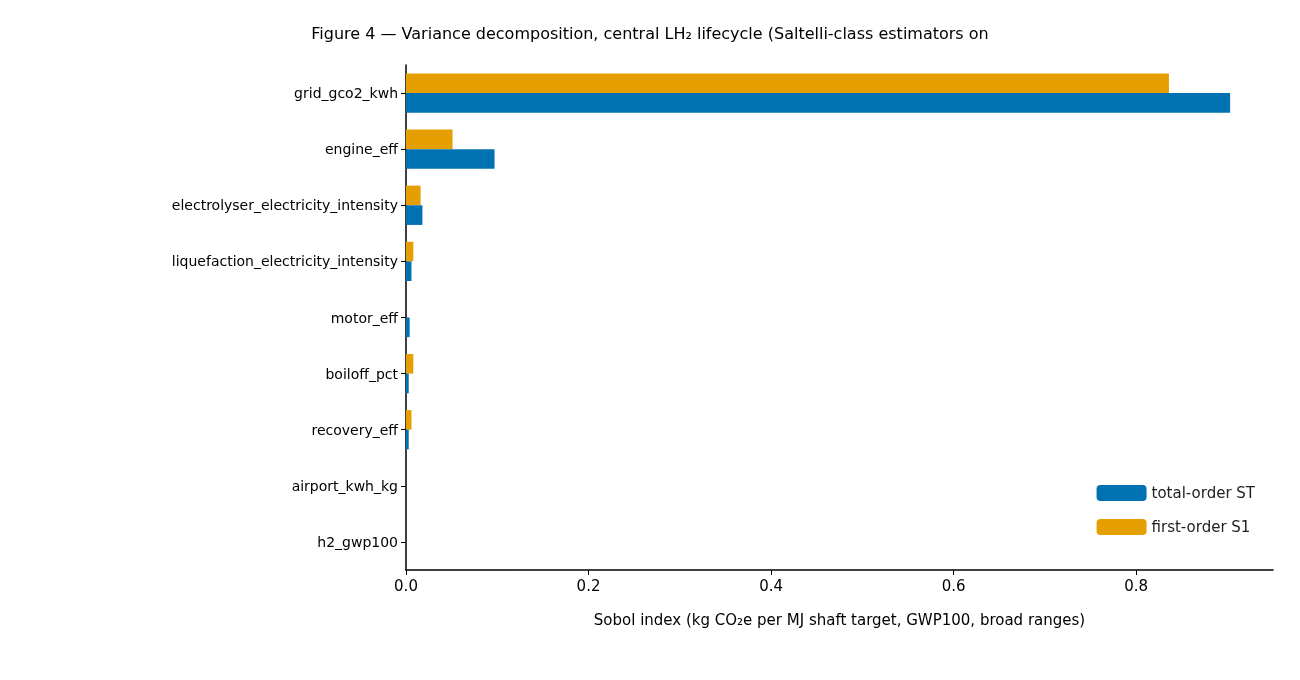 This screenshot has width=1300, height=680. I want to click on y-tick-label: liquefaction_electricity_intensity, so click(284, 261).